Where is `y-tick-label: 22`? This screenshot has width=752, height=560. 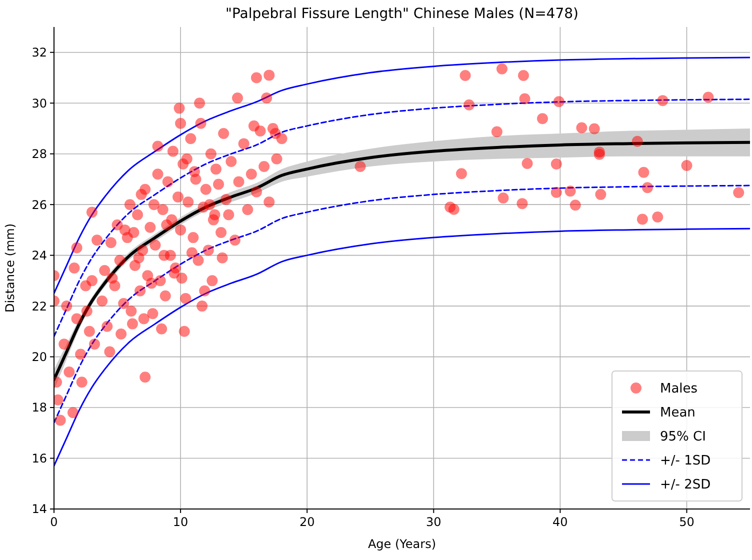 y-tick-label: 22 is located at coordinates (39, 306).